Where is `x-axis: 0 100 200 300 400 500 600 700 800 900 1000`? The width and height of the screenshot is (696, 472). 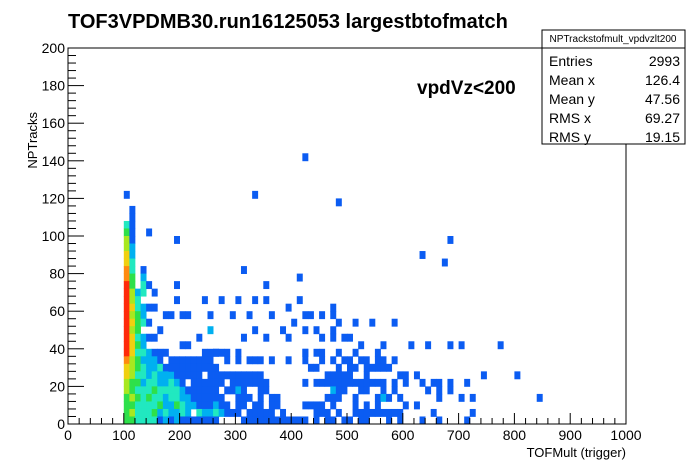 x-axis: 0 100 200 300 400 500 600 700 800 900 1000 is located at coordinates (353, 428).